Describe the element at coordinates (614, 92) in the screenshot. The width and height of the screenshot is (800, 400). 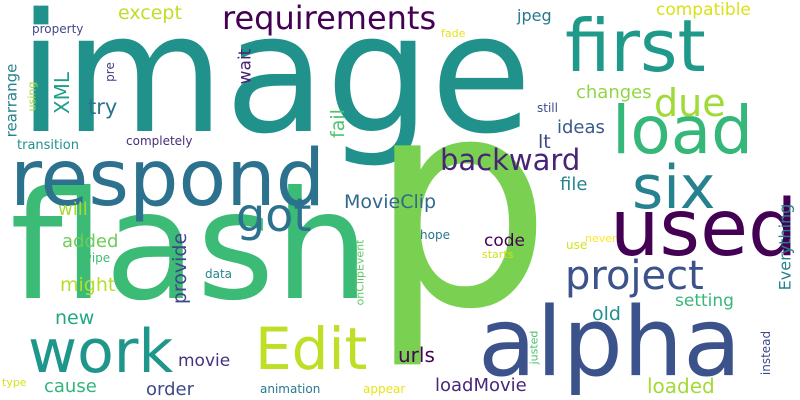
I see `word-changes: changes` at that location.